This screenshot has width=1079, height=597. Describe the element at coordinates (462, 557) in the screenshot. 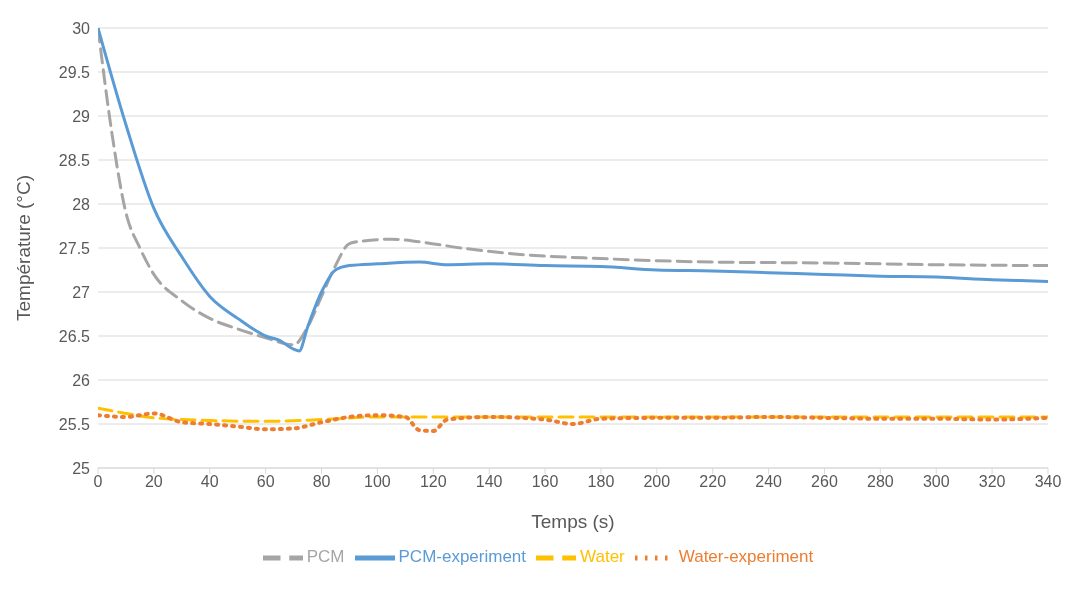

I see `legend-label: PCM-experiment` at that location.